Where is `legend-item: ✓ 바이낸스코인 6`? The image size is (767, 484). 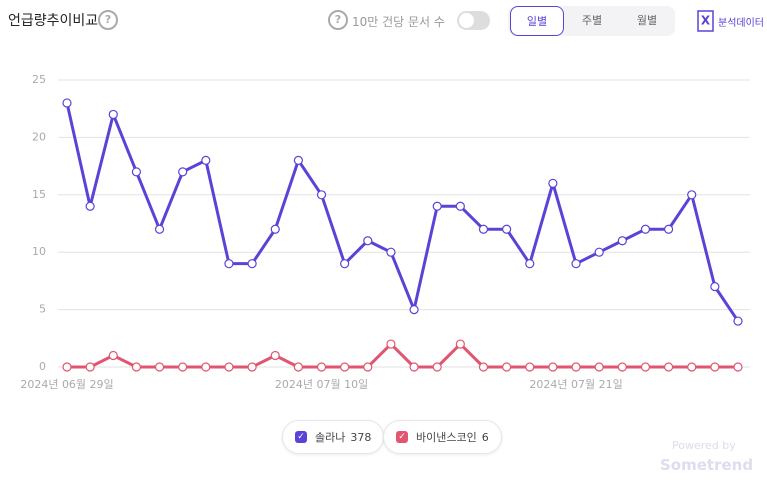 legend-item: ✓ 바이낸스코인 6 is located at coordinates (442, 437).